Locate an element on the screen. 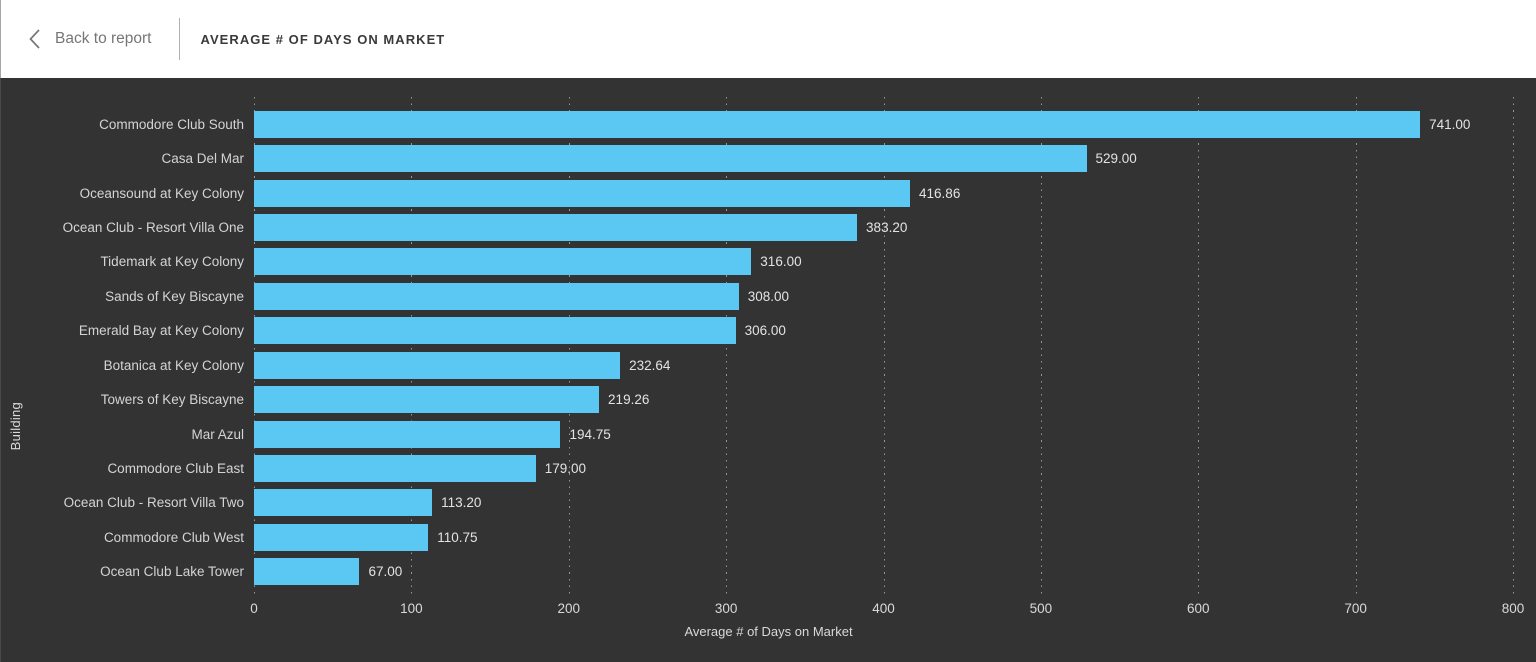  value-label: 219.26 is located at coordinates (629, 400).